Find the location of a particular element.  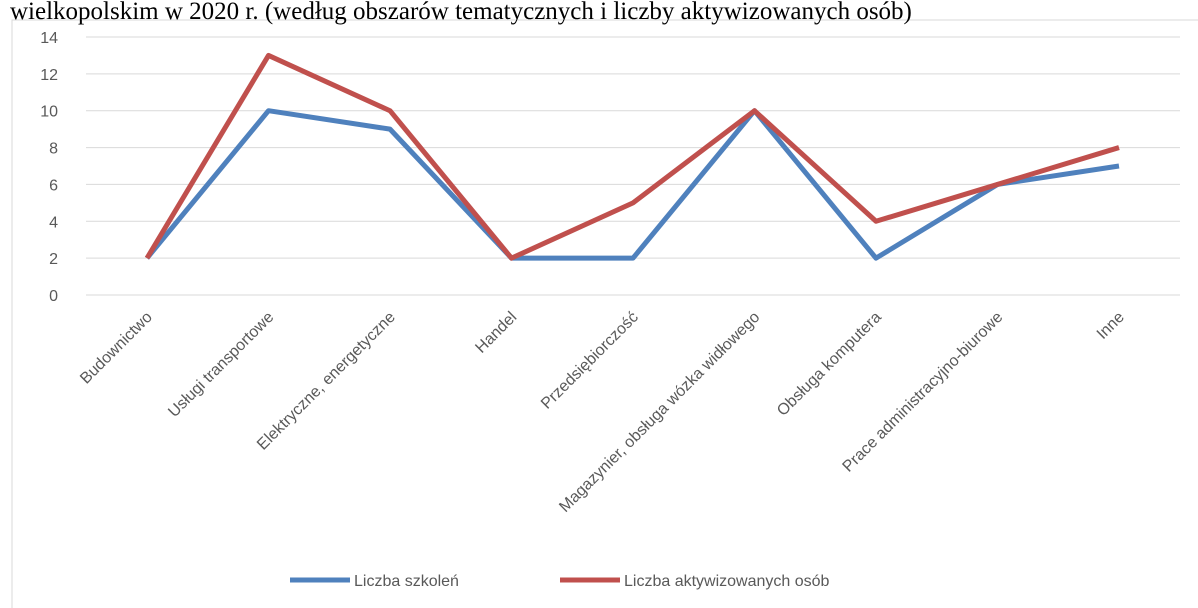

y-tick-label: 10 is located at coordinates (49, 112).